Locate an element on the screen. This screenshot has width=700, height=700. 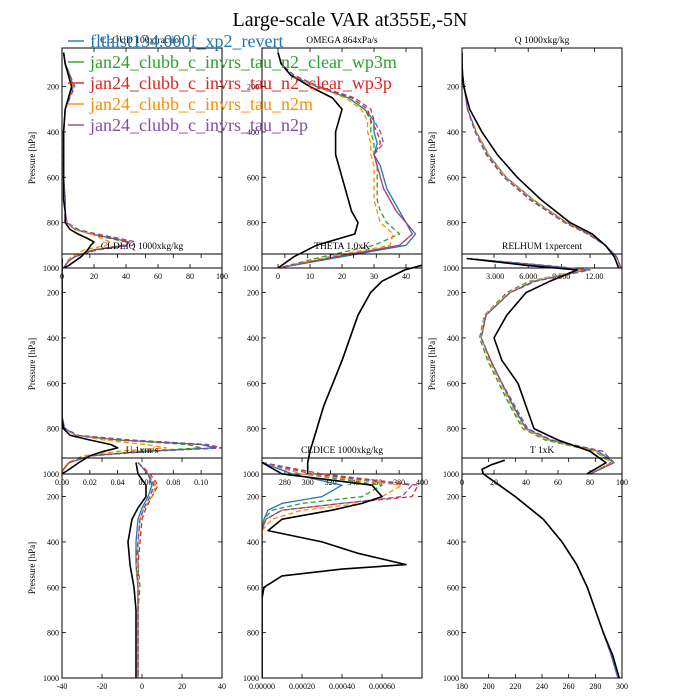
legend-entry-2: jan24_clubb_c_invrs_tau_n2_clear_wp3m is located at coordinates (232, 62).